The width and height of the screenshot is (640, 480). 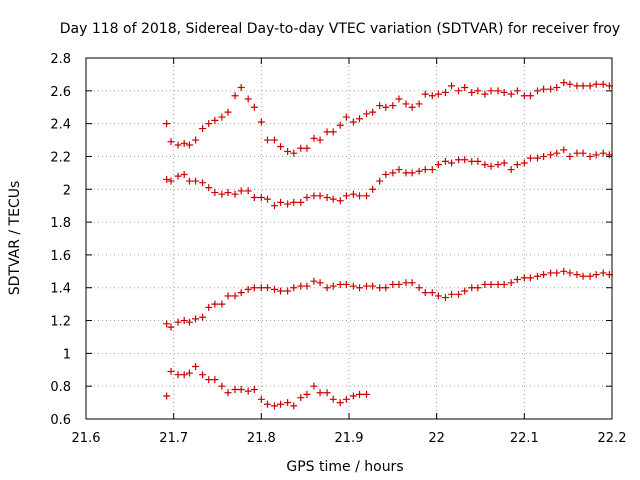 What do you see at coordinates (67, 354) in the screenshot?
I see `y-tick-label: 1` at bounding box center [67, 354].